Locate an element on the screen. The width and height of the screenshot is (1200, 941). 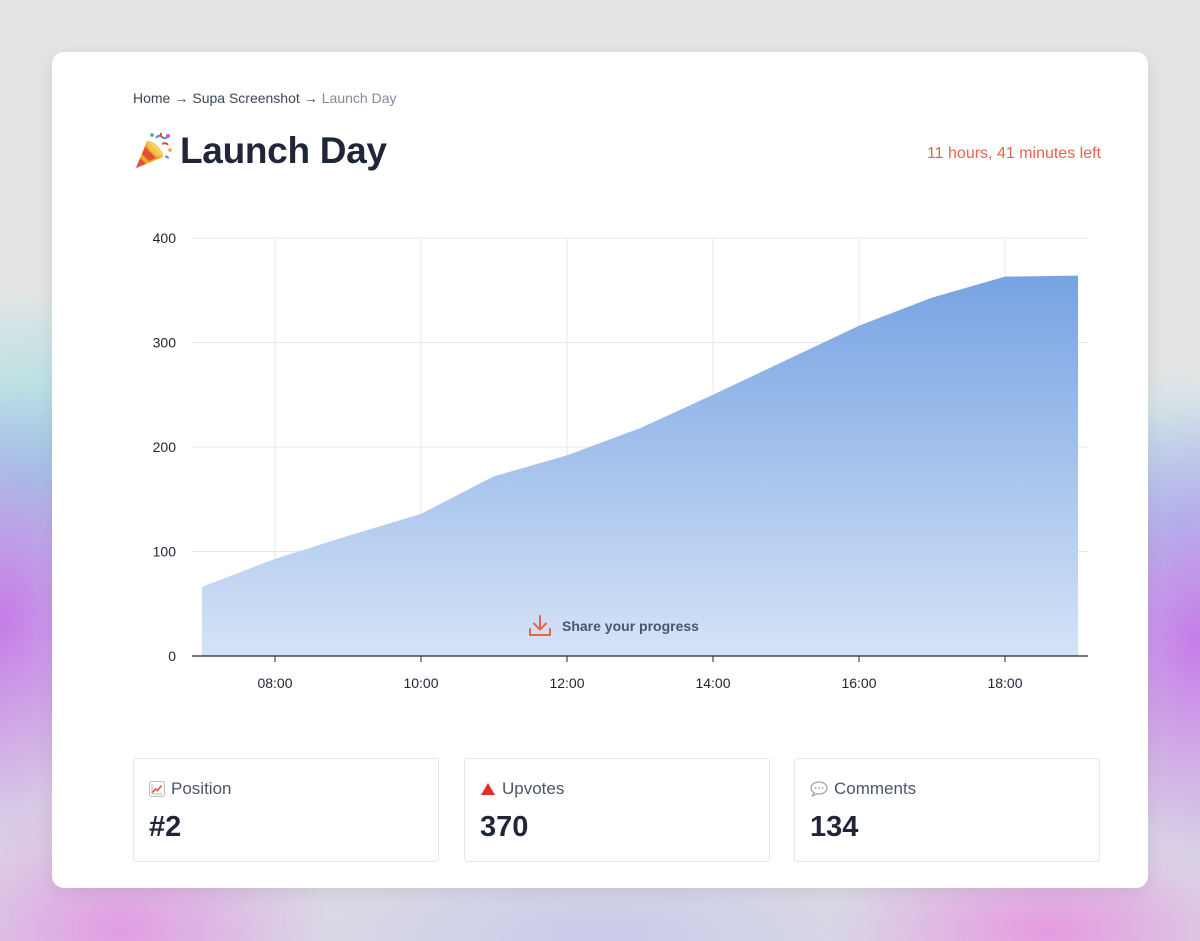
stat-value-comments: 134 is located at coordinates (834, 827).